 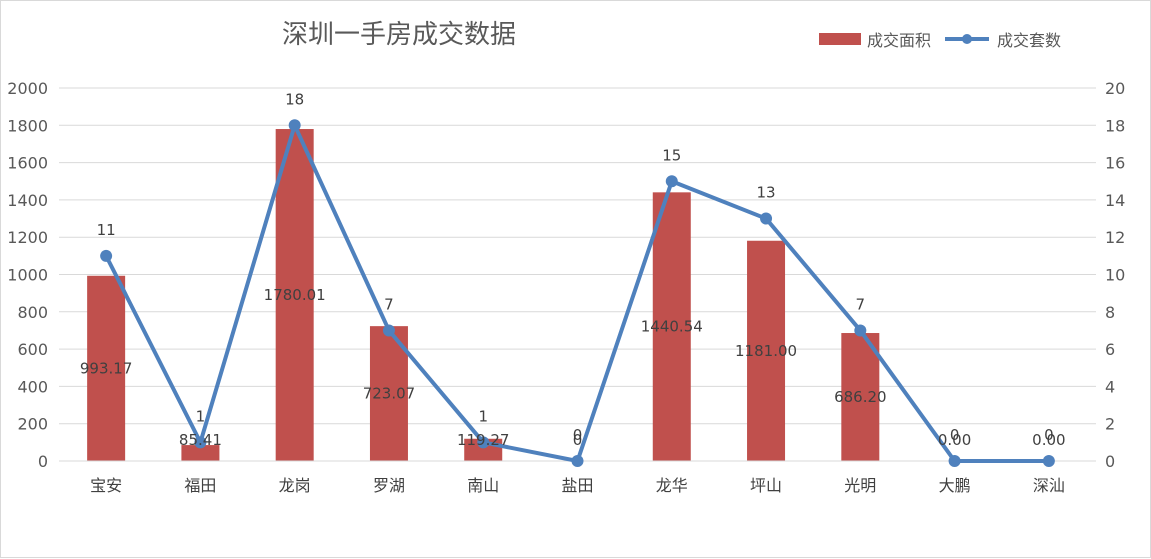 What do you see at coordinates (1115, 275) in the screenshot?
I see `y-right-tick-label: 10` at bounding box center [1115, 275].